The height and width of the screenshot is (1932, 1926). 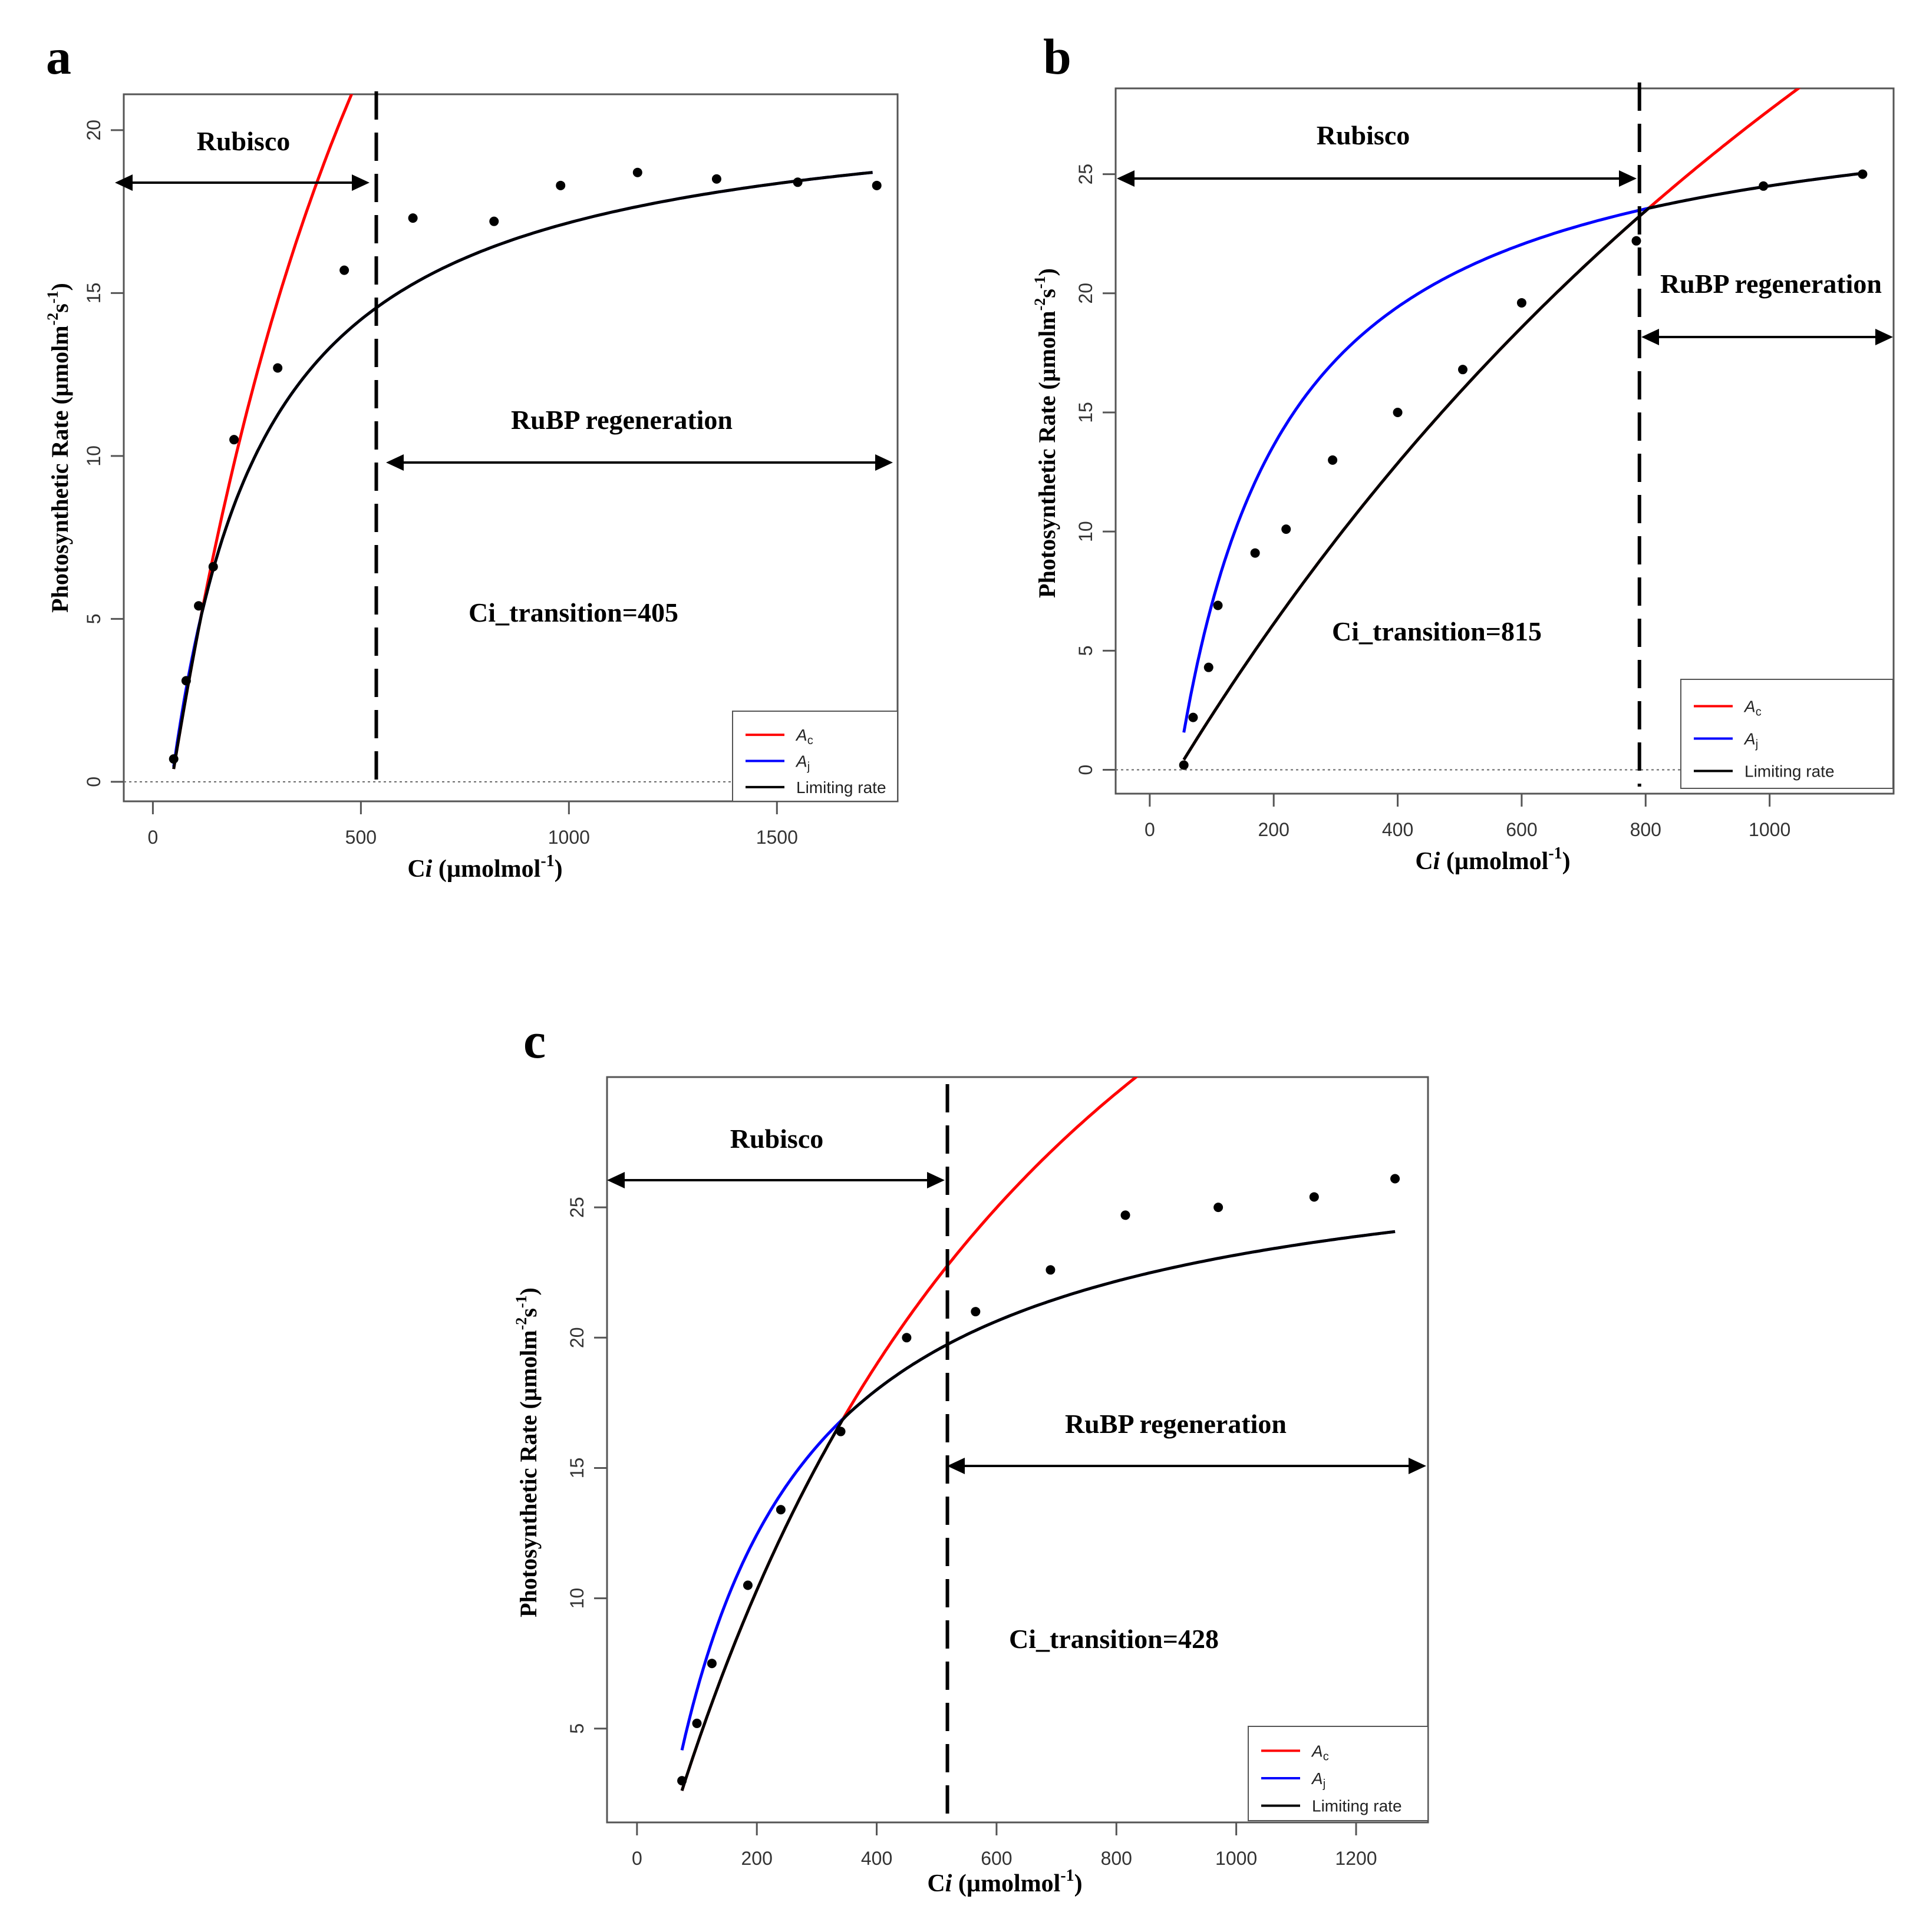 I want to click on ci-transition-annotation: Ci_transition=815, so click(x=1437, y=631).